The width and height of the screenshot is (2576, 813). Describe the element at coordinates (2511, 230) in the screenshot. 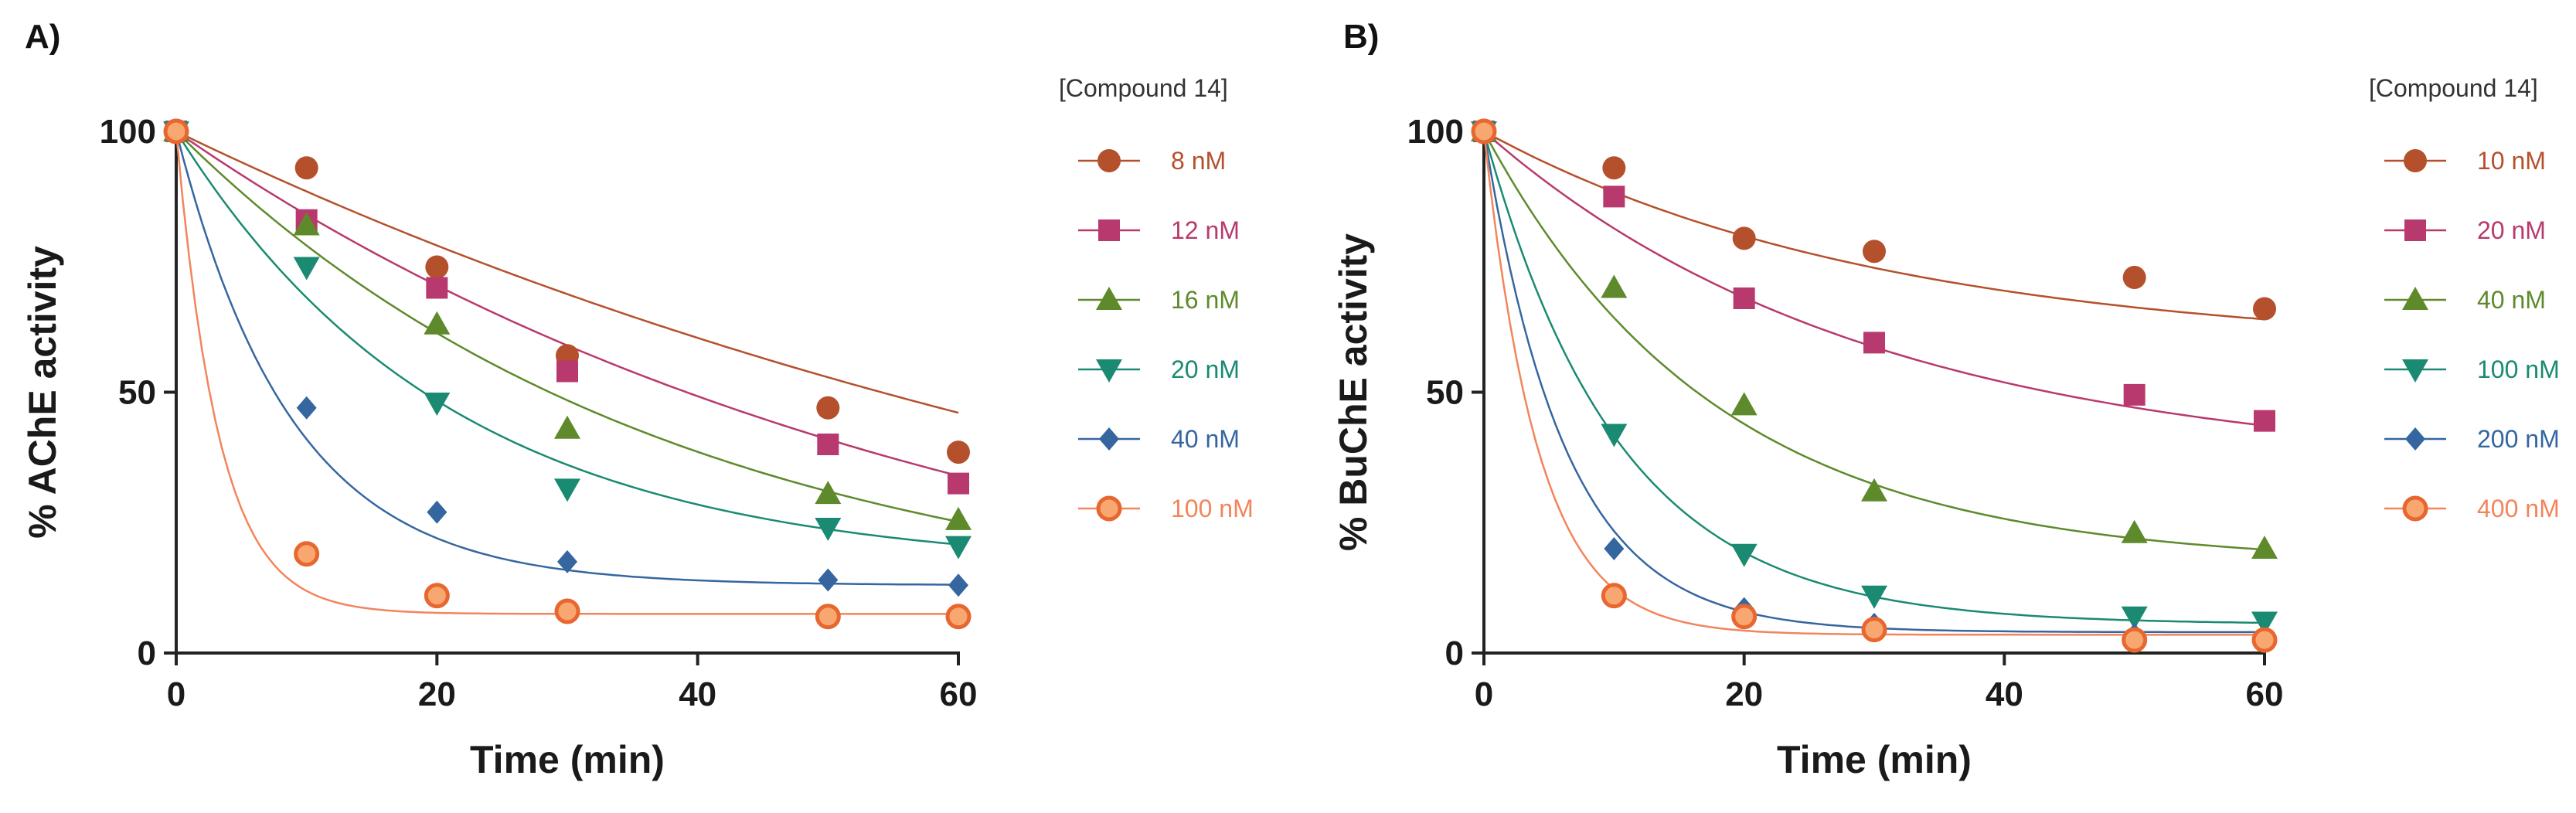

I see `panel-b-legend-label: 20 nM` at that location.